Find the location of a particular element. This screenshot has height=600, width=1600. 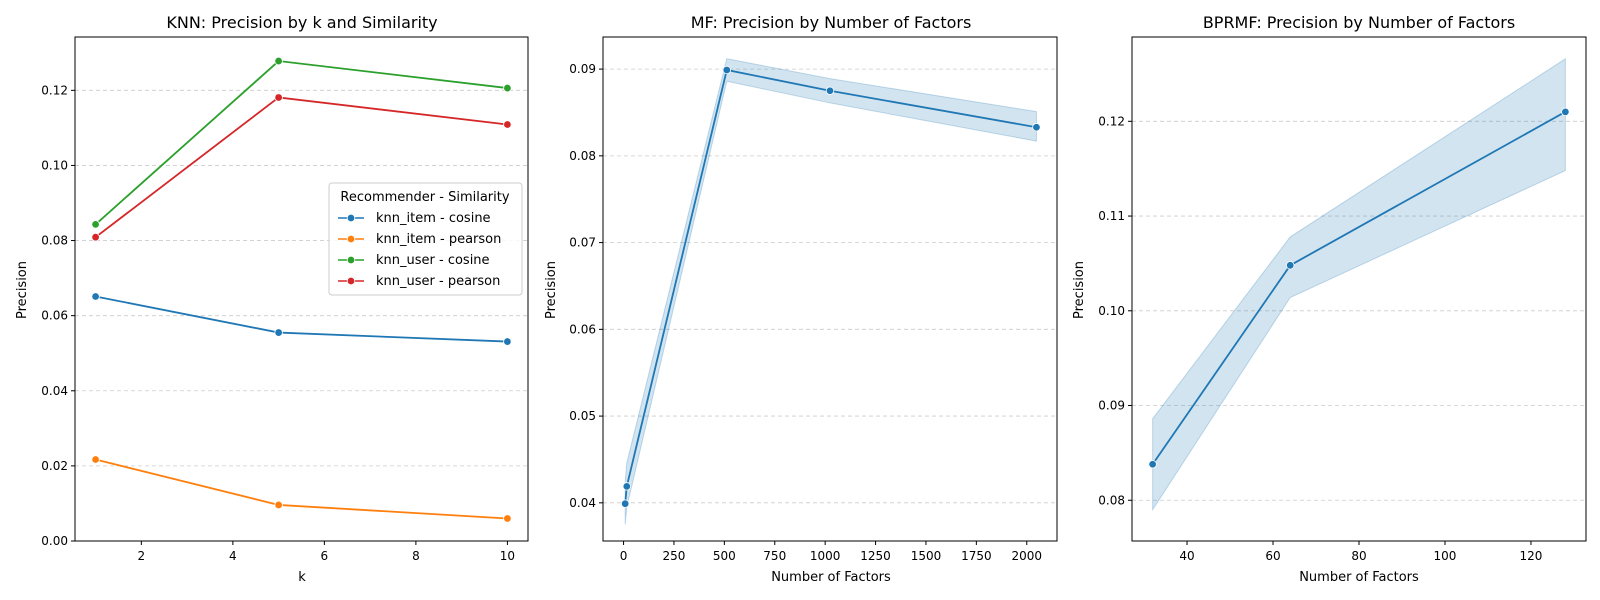

x-tick-label: 6 is located at coordinates (325, 556).